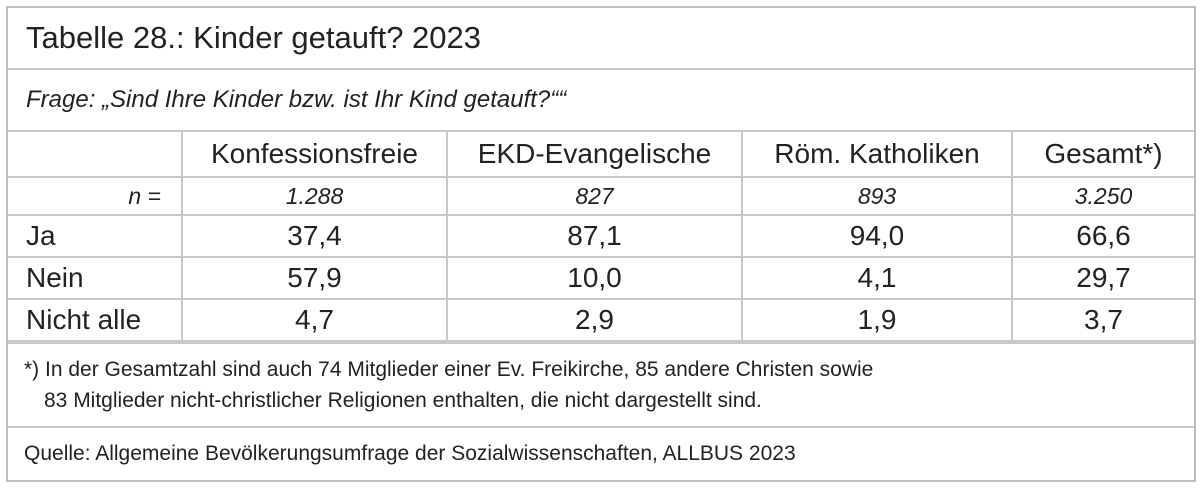 The width and height of the screenshot is (1200, 498). What do you see at coordinates (594, 155) in the screenshot?
I see `column-header: EKD-Evangelische` at bounding box center [594, 155].